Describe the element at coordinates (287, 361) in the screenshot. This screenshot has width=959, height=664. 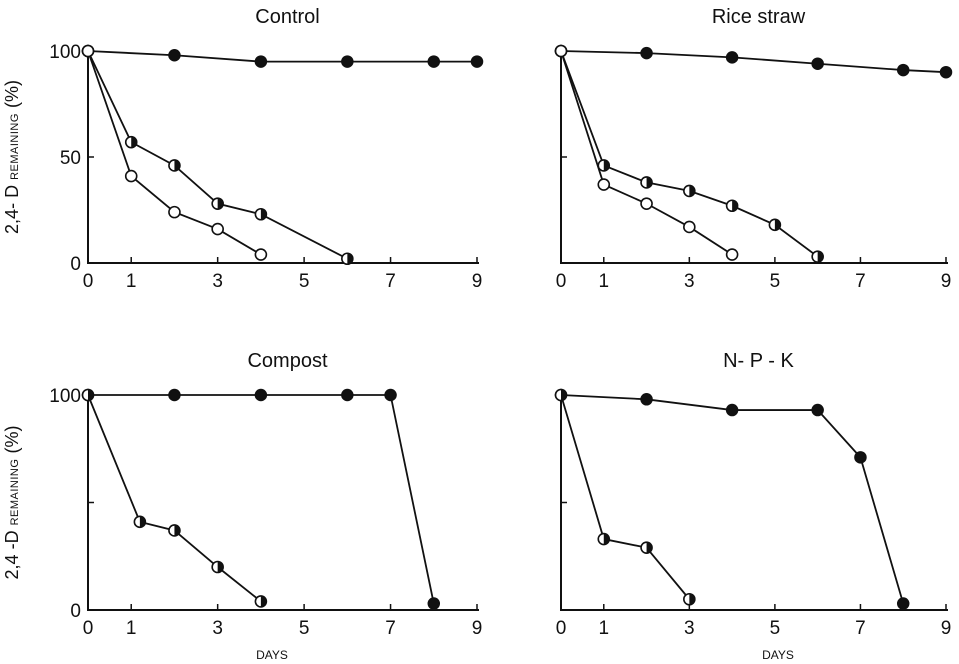
I see `panel-title: Compost` at that location.